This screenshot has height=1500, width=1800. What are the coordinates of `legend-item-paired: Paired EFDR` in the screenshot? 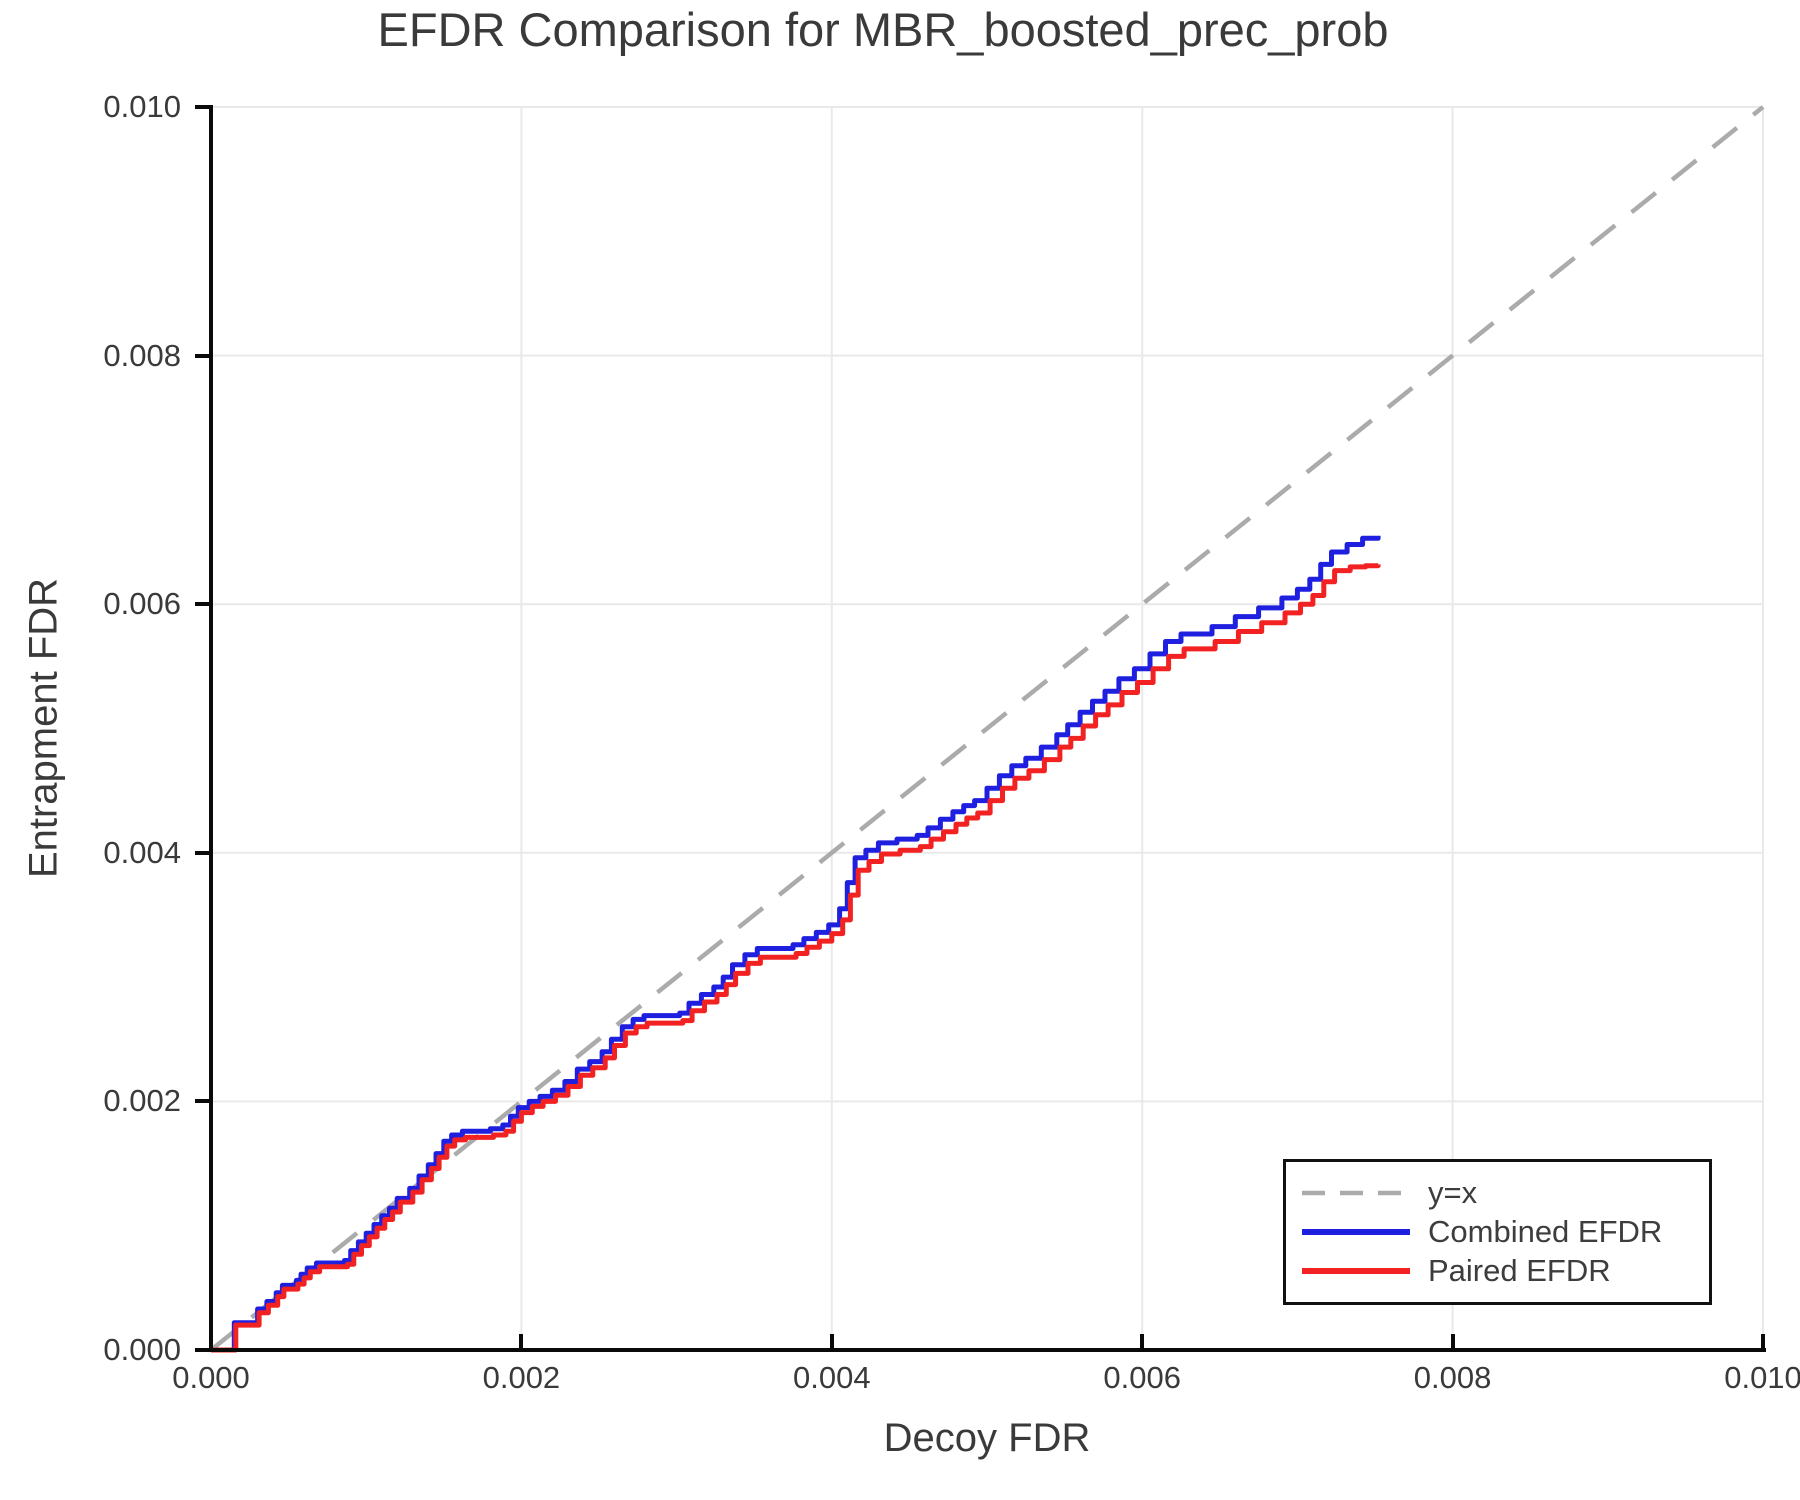 It's located at (1505, 1271).